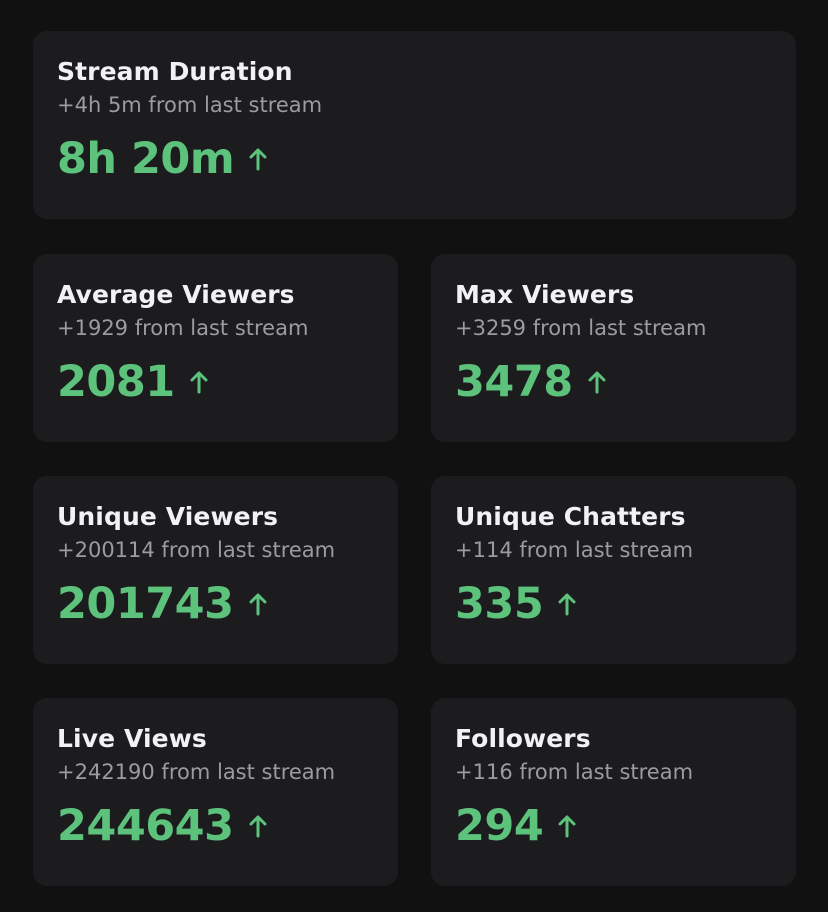 This screenshot has width=828, height=912. Describe the element at coordinates (190, 105) in the screenshot. I see `card-change: +4h 5m from last stream` at that location.